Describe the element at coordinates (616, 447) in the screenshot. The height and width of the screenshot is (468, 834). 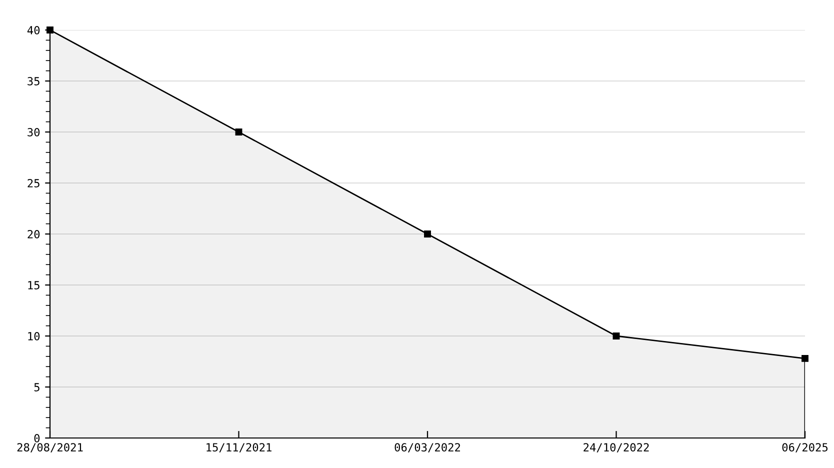
I see `x-tick-label: 24/10/2022` at that location.